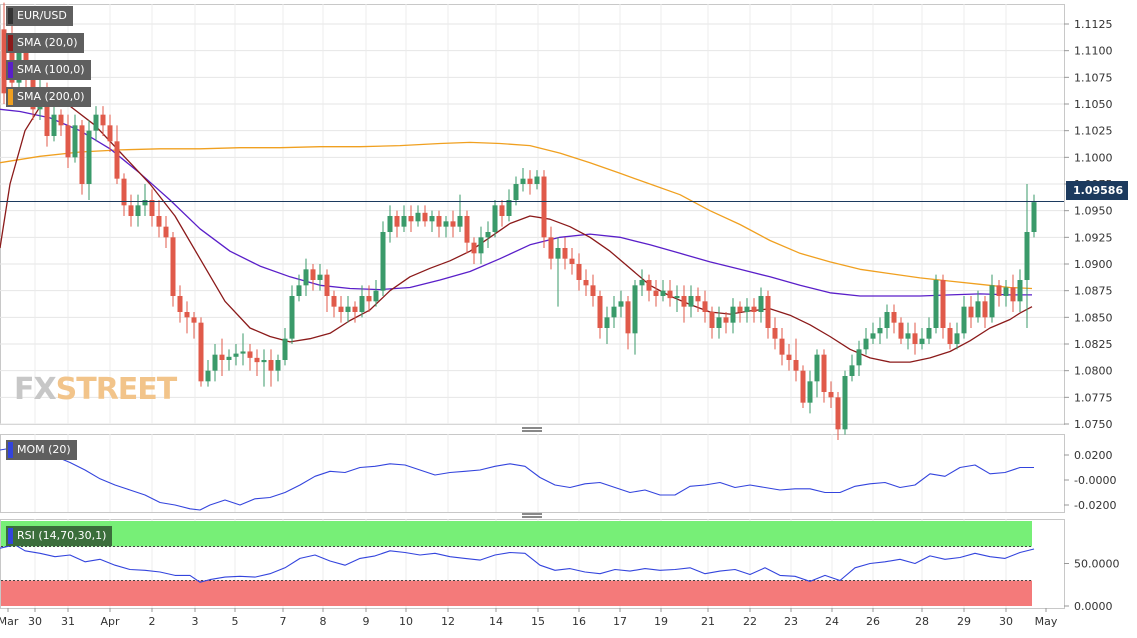 Image resolution: width=1137 pixels, height=638 pixels. What do you see at coordinates (1093, 606) in the screenshot?
I see `rsi-tick-label: 0.0000` at bounding box center [1093, 606].